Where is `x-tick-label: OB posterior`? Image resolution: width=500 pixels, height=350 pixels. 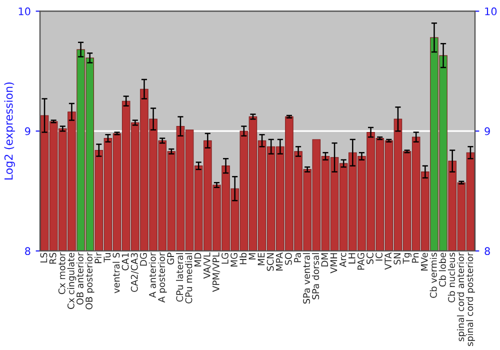 x-tick-label: OB posterior is located at coordinates (89, 281).